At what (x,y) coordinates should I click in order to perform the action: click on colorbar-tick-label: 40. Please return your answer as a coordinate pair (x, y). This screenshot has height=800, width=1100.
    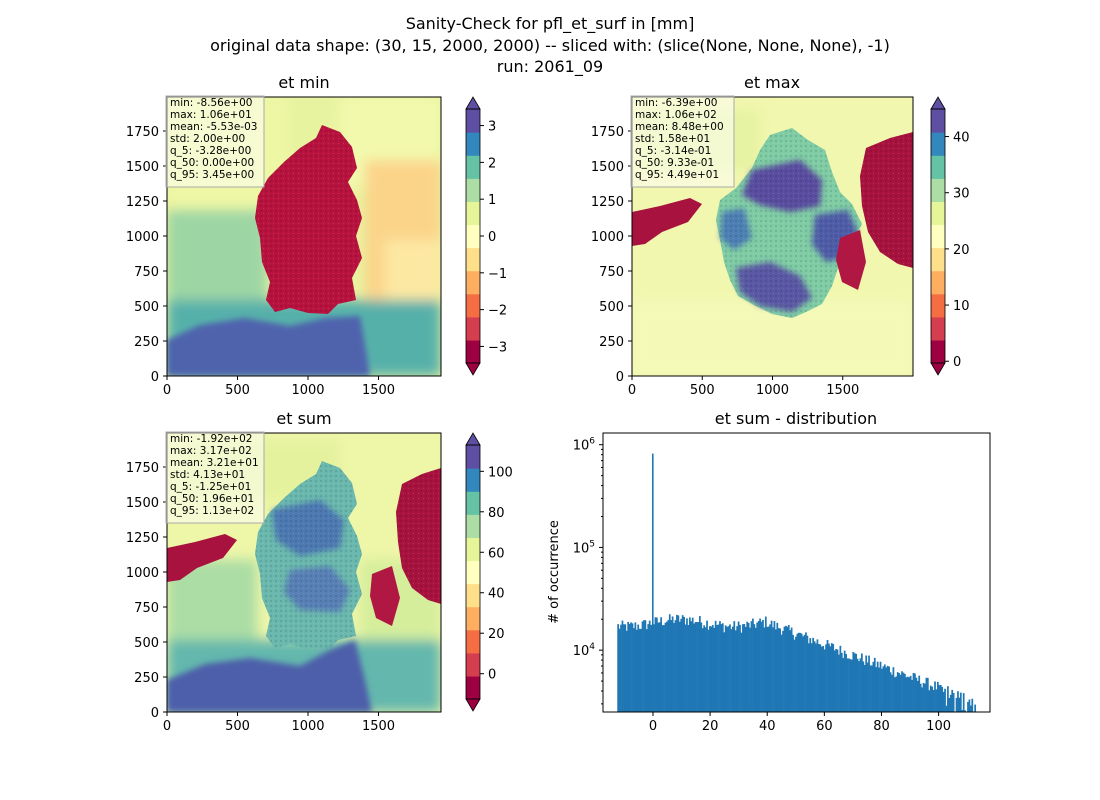
    Looking at the image, I should click on (496, 594).